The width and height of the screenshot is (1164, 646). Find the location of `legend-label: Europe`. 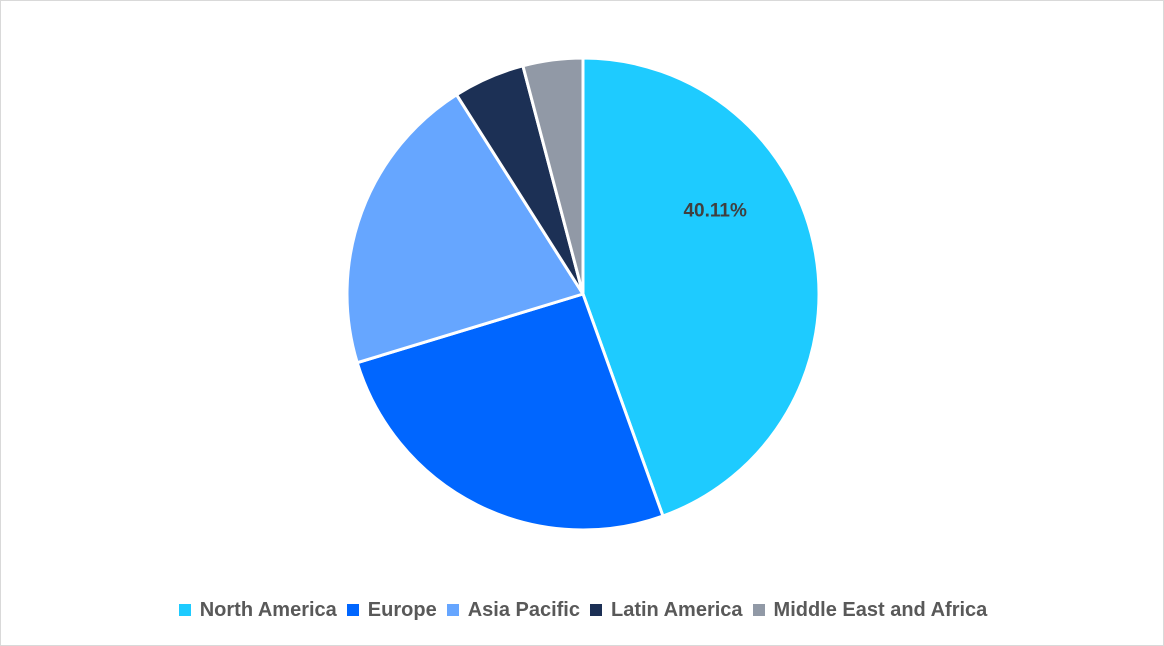

legend-label: Europe is located at coordinates (402, 609).